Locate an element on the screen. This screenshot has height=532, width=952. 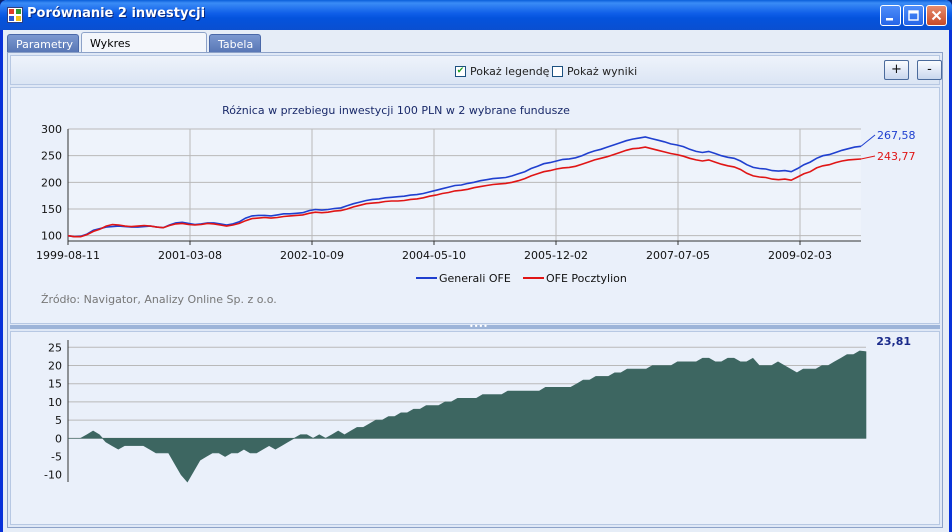
zoom-in-button: + is located at coordinates (896, 70).